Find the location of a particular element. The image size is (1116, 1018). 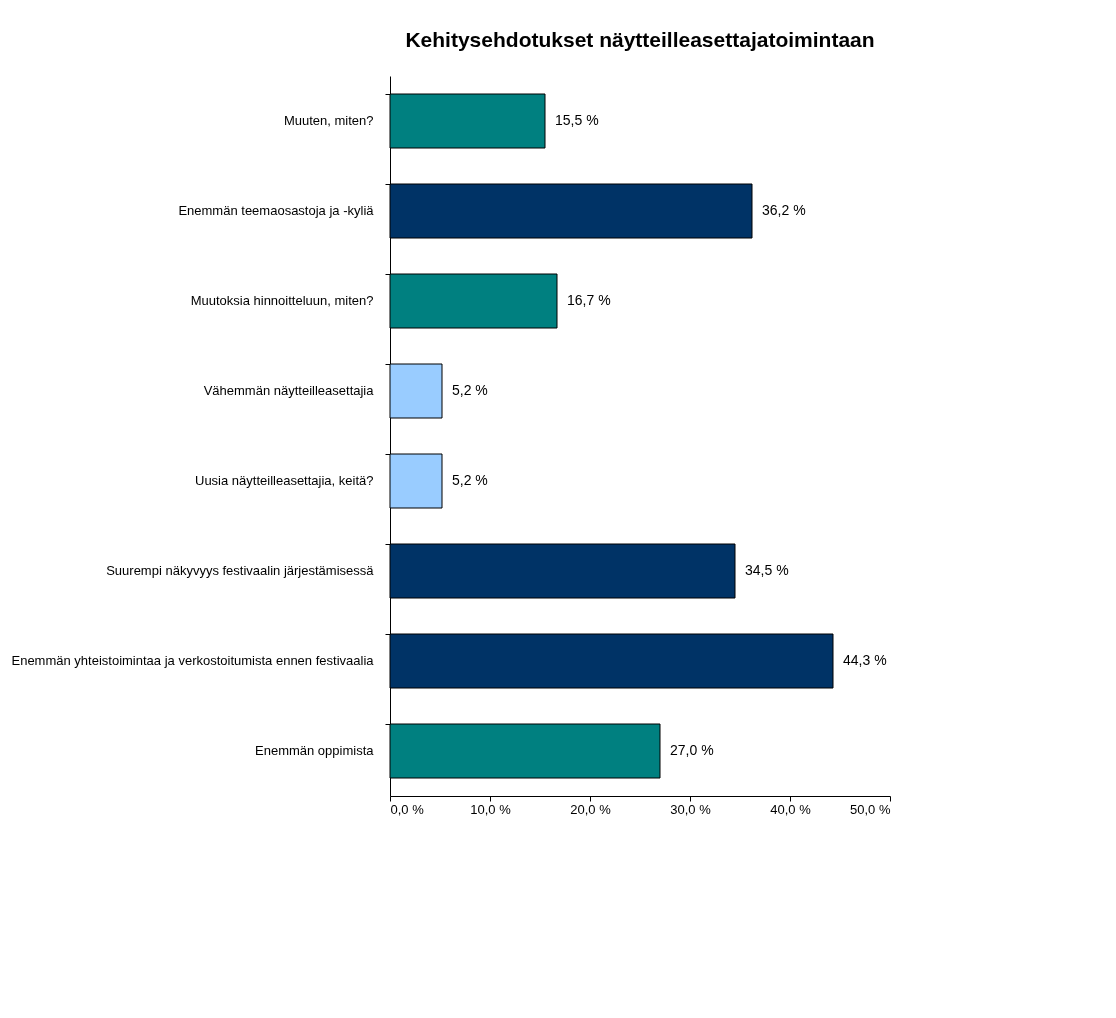

data-label: 27,0 % is located at coordinates (692, 750).